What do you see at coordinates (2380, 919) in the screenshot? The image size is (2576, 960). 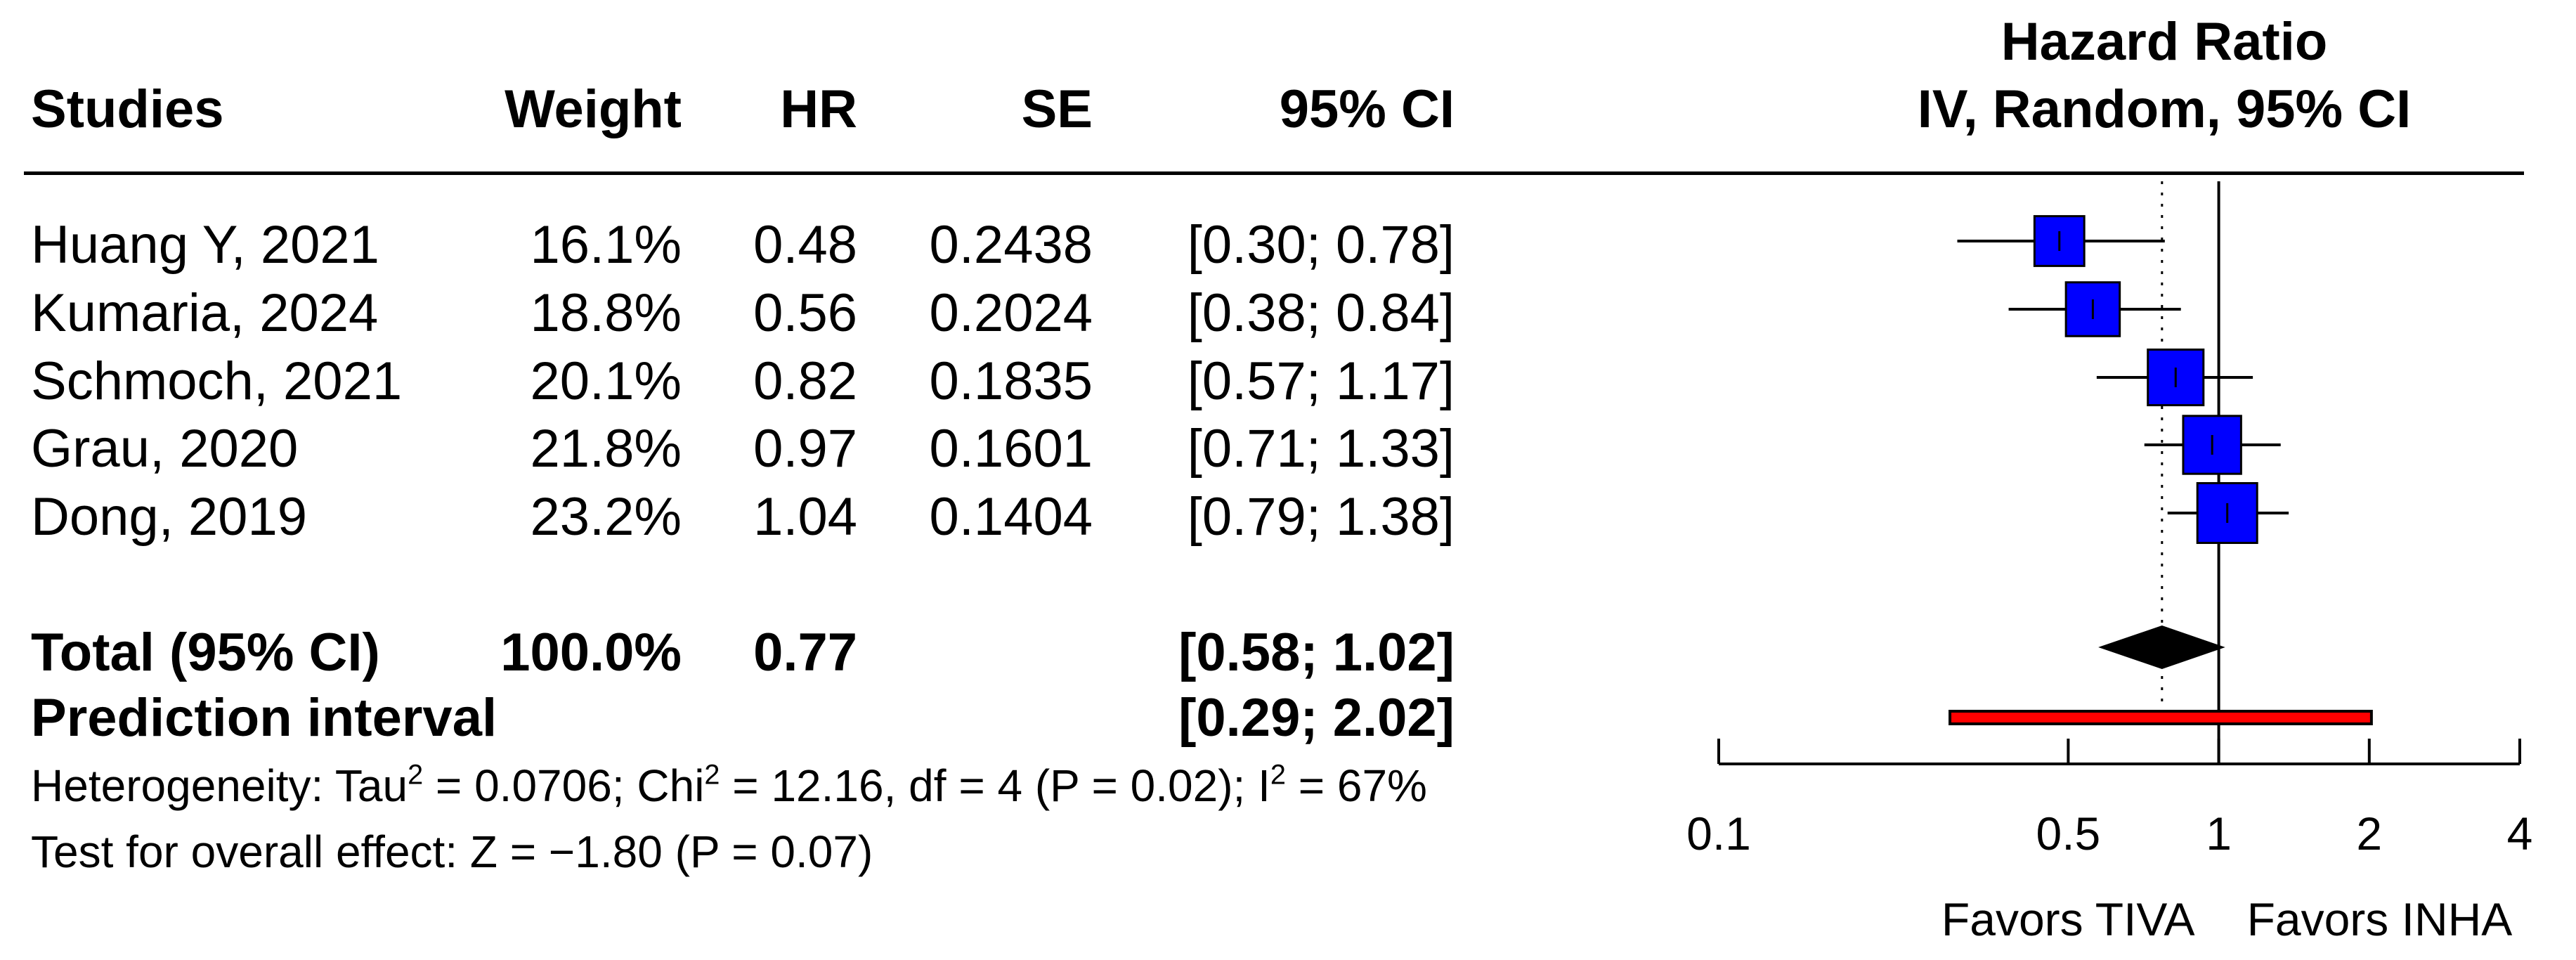 I see `favors-right-label: Favors INHA` at bounding box center [2380, 919].